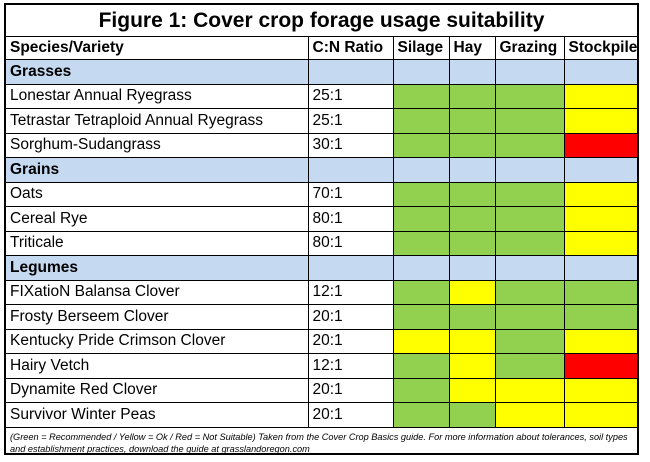 This screenshot has height=462, width=650. Describe the element at coordinates (529, 48) in the screenshot. I see `header-grazing: Grazing` at that location.